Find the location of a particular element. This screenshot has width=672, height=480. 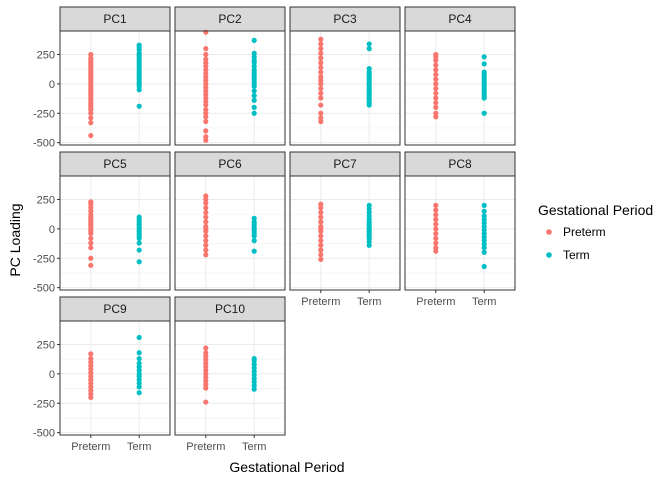

facet-strip-label: PC4 is located at coordinates (460, 19).